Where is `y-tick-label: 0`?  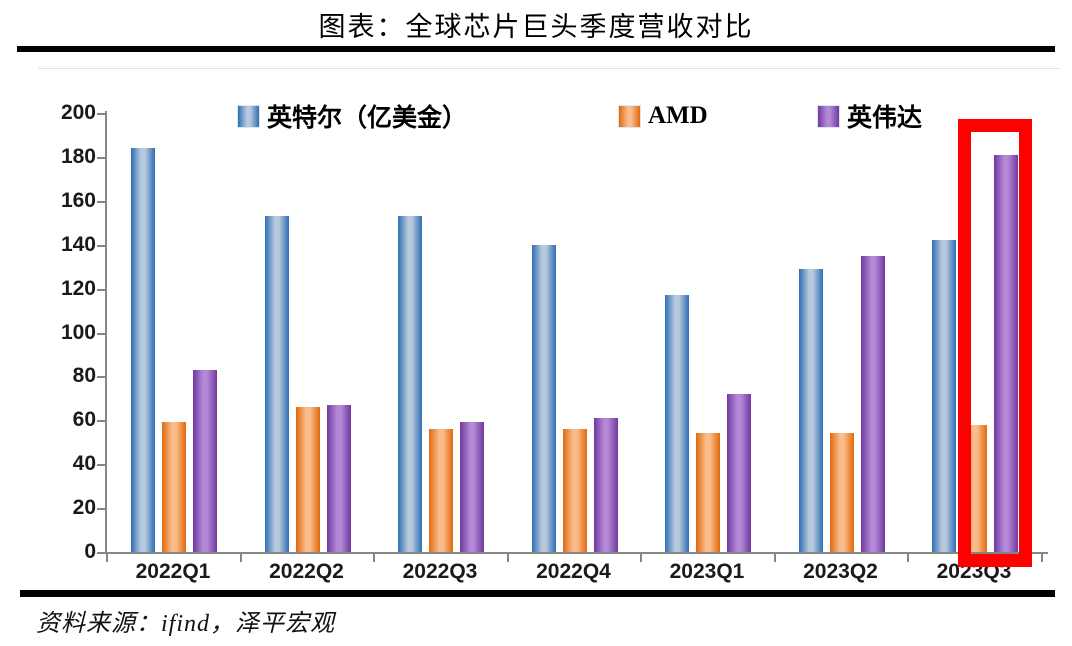 y-tick-label: 0 is located at coordinates (90, 551).